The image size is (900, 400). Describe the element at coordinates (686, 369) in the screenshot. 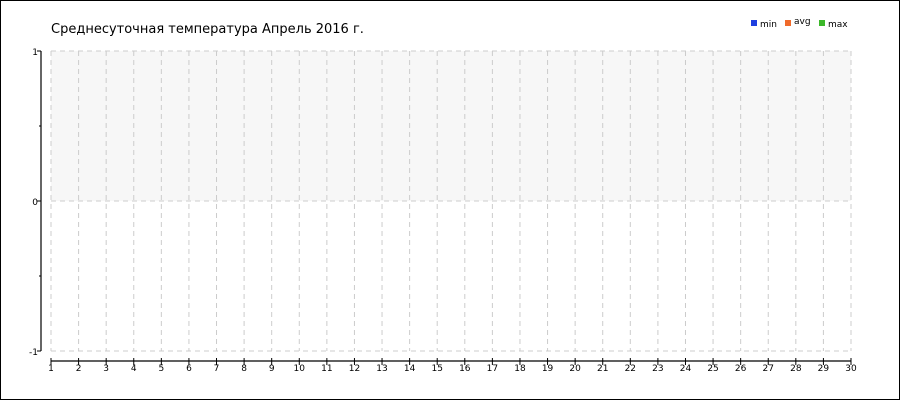

I see `x-tick-label: 24` at that location.